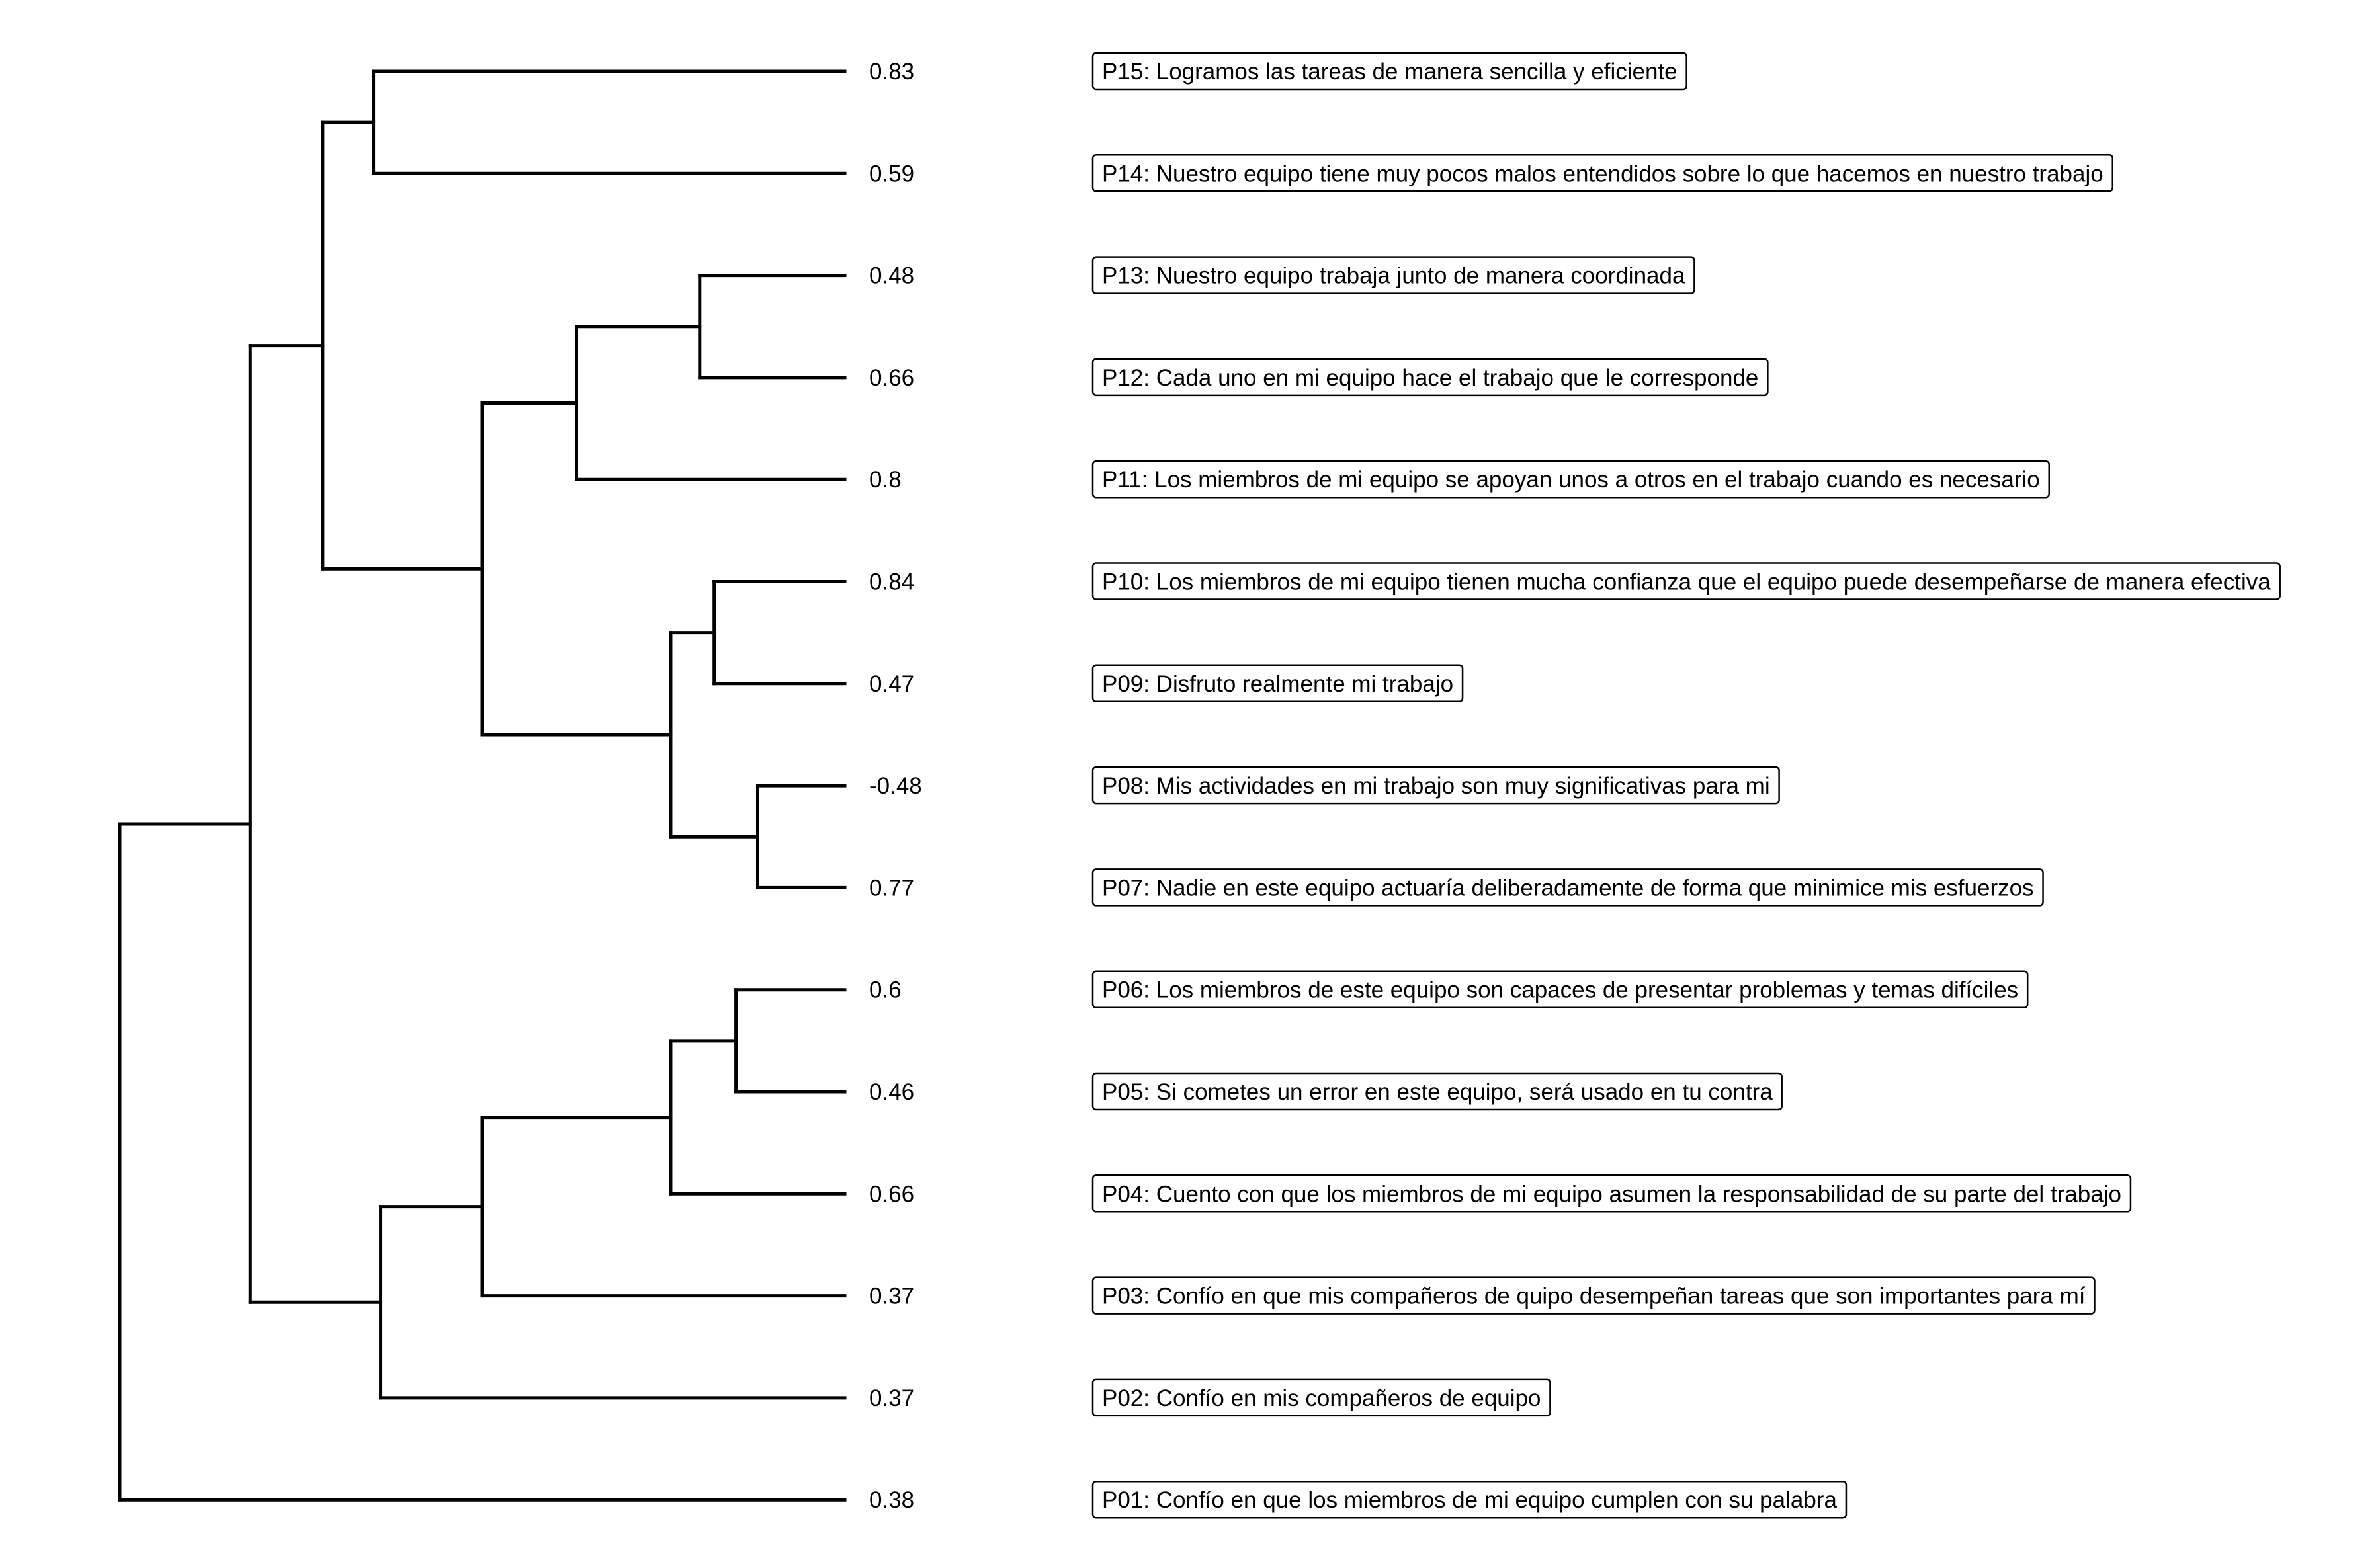 Image resolution: width=2380 pixels, height=1558 pixels. Describe the element at coordinates (891, 276) in the screenshot. I see `item-value-P13: 0.48` at that location.